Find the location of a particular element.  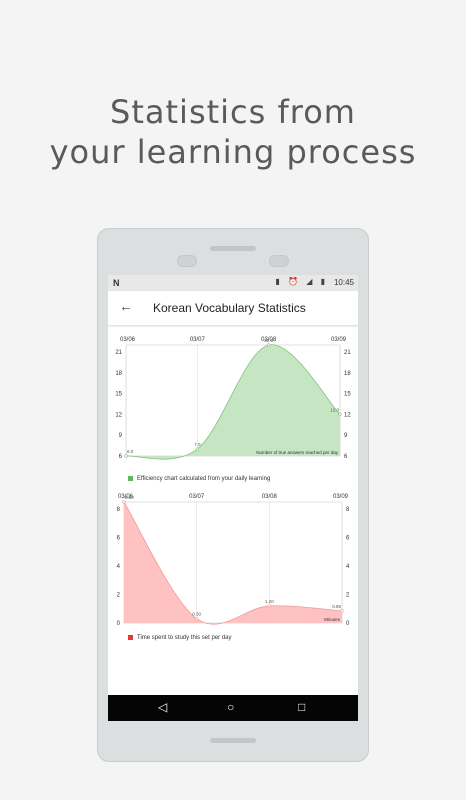

efficiency-data-label: 12.0 is located at coordinates (334, 409).